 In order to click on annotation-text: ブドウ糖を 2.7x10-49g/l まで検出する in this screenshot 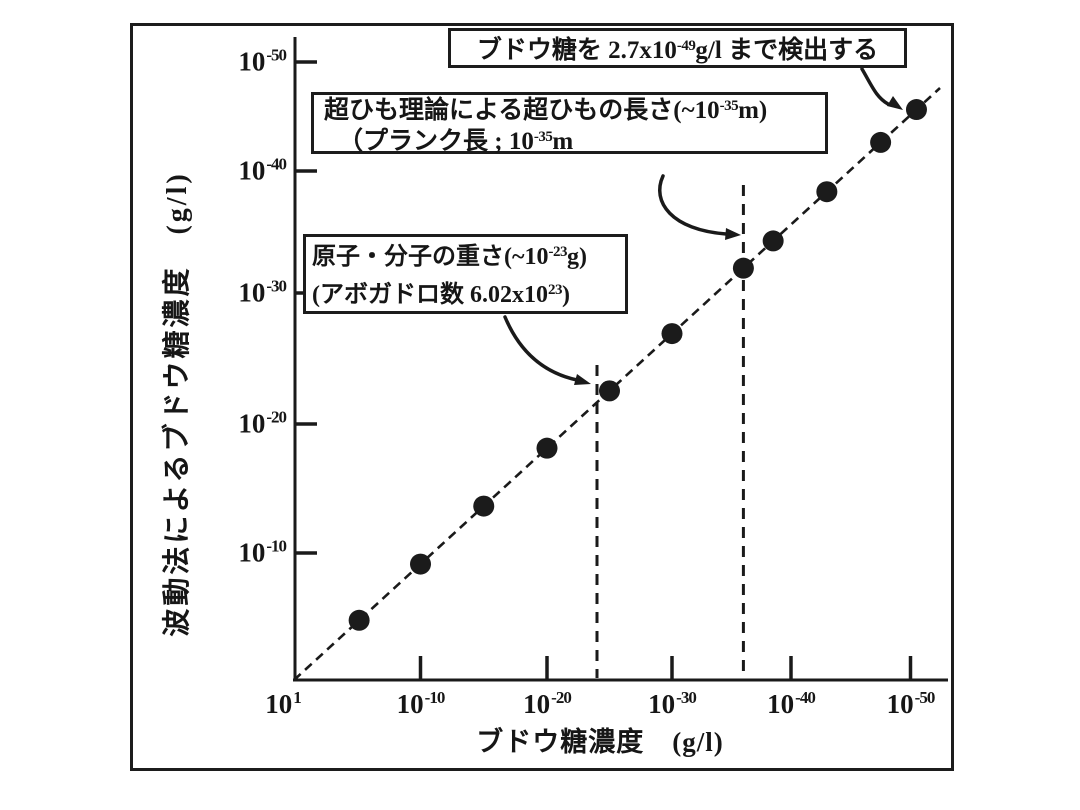, I will do `click(677, 50)`.